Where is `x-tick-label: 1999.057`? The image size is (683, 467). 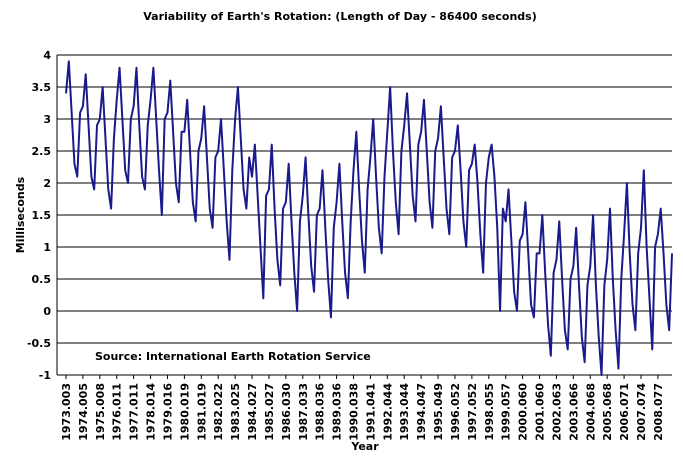 x-tick-label: 1999.057 is located at coordinates (506, 412).